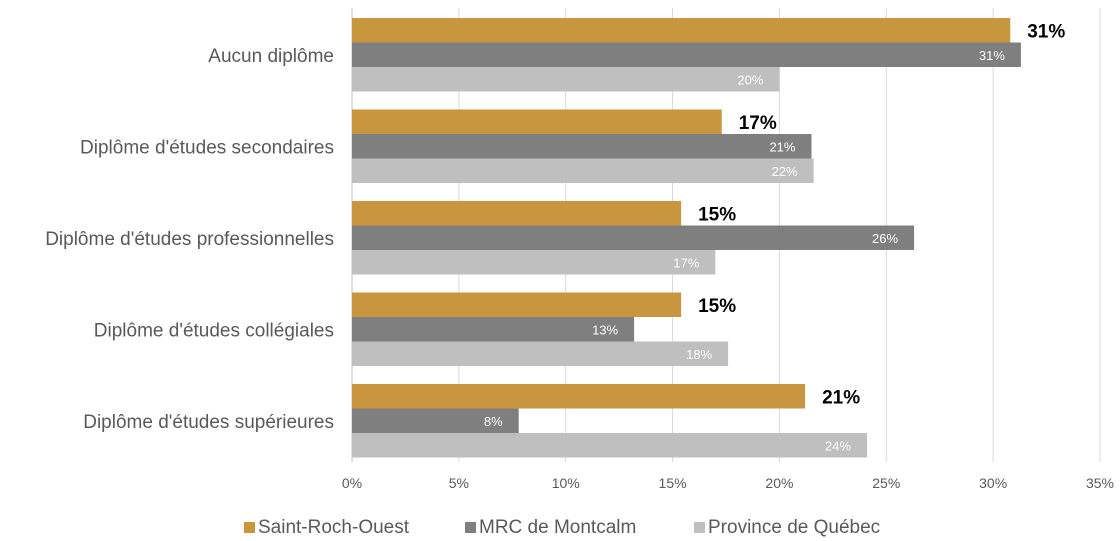  Describe the element at coordinates (838, 445) in the screenshot. I see `data-label-2-4: 24%` at that location.